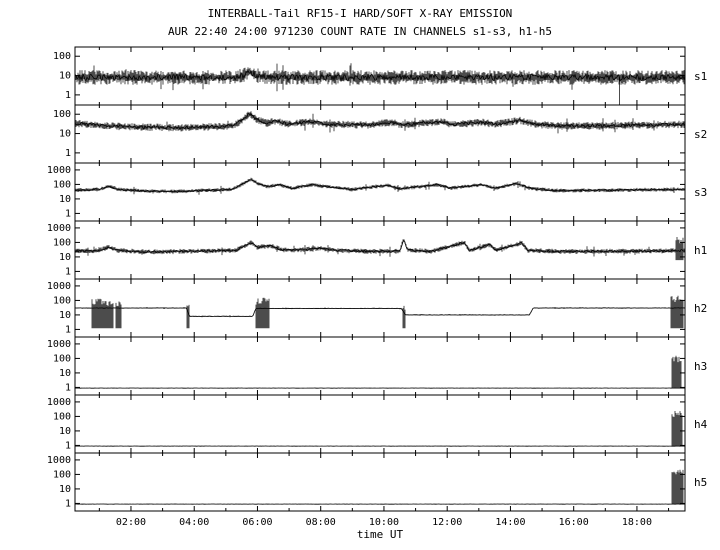 This screenshot has height=550, width=720. Describe the element at coordinates (700, 482) in the screenshot. I see `svg-text: h5` at that location.